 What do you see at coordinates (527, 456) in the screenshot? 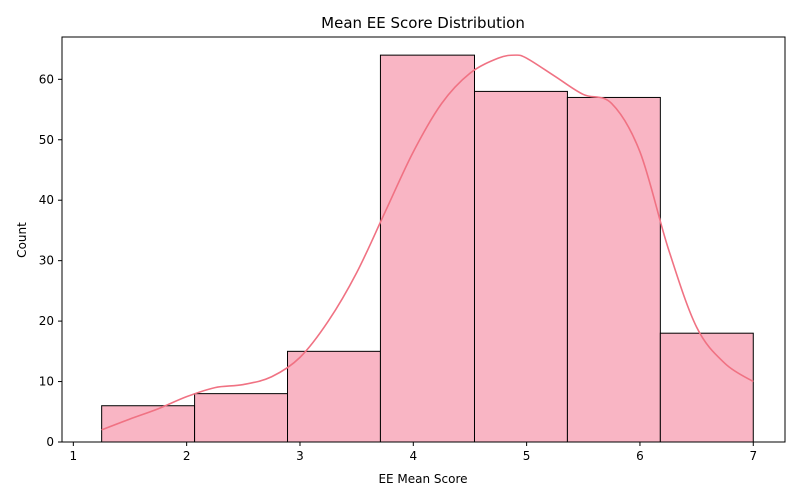
I see `x-tick-label: 5` at bounding box center [527, 456].